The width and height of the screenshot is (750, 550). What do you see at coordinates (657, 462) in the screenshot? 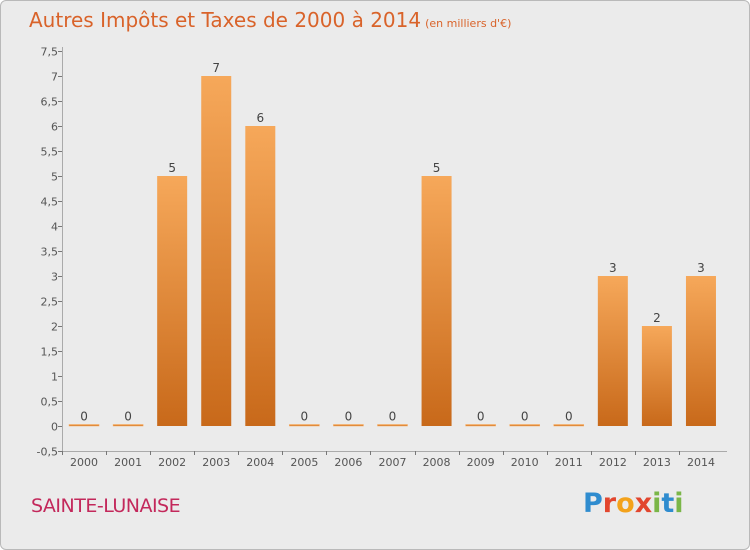
I see `x-tick-label: 2013` at bounding box center [657, 462].